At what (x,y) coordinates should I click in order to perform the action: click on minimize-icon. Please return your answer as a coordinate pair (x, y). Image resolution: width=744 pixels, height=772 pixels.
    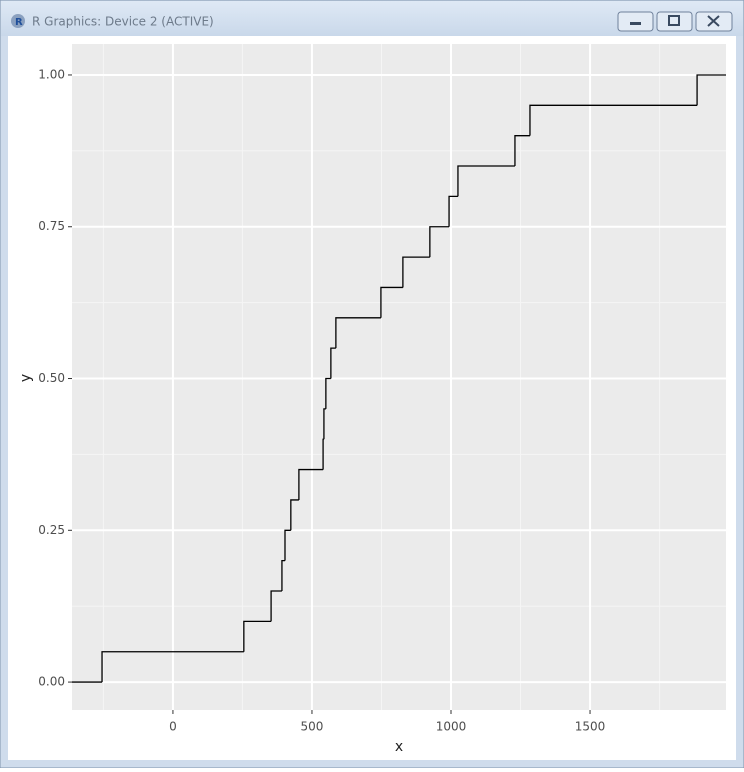
    Looking at the image, I should click on (635, 23).